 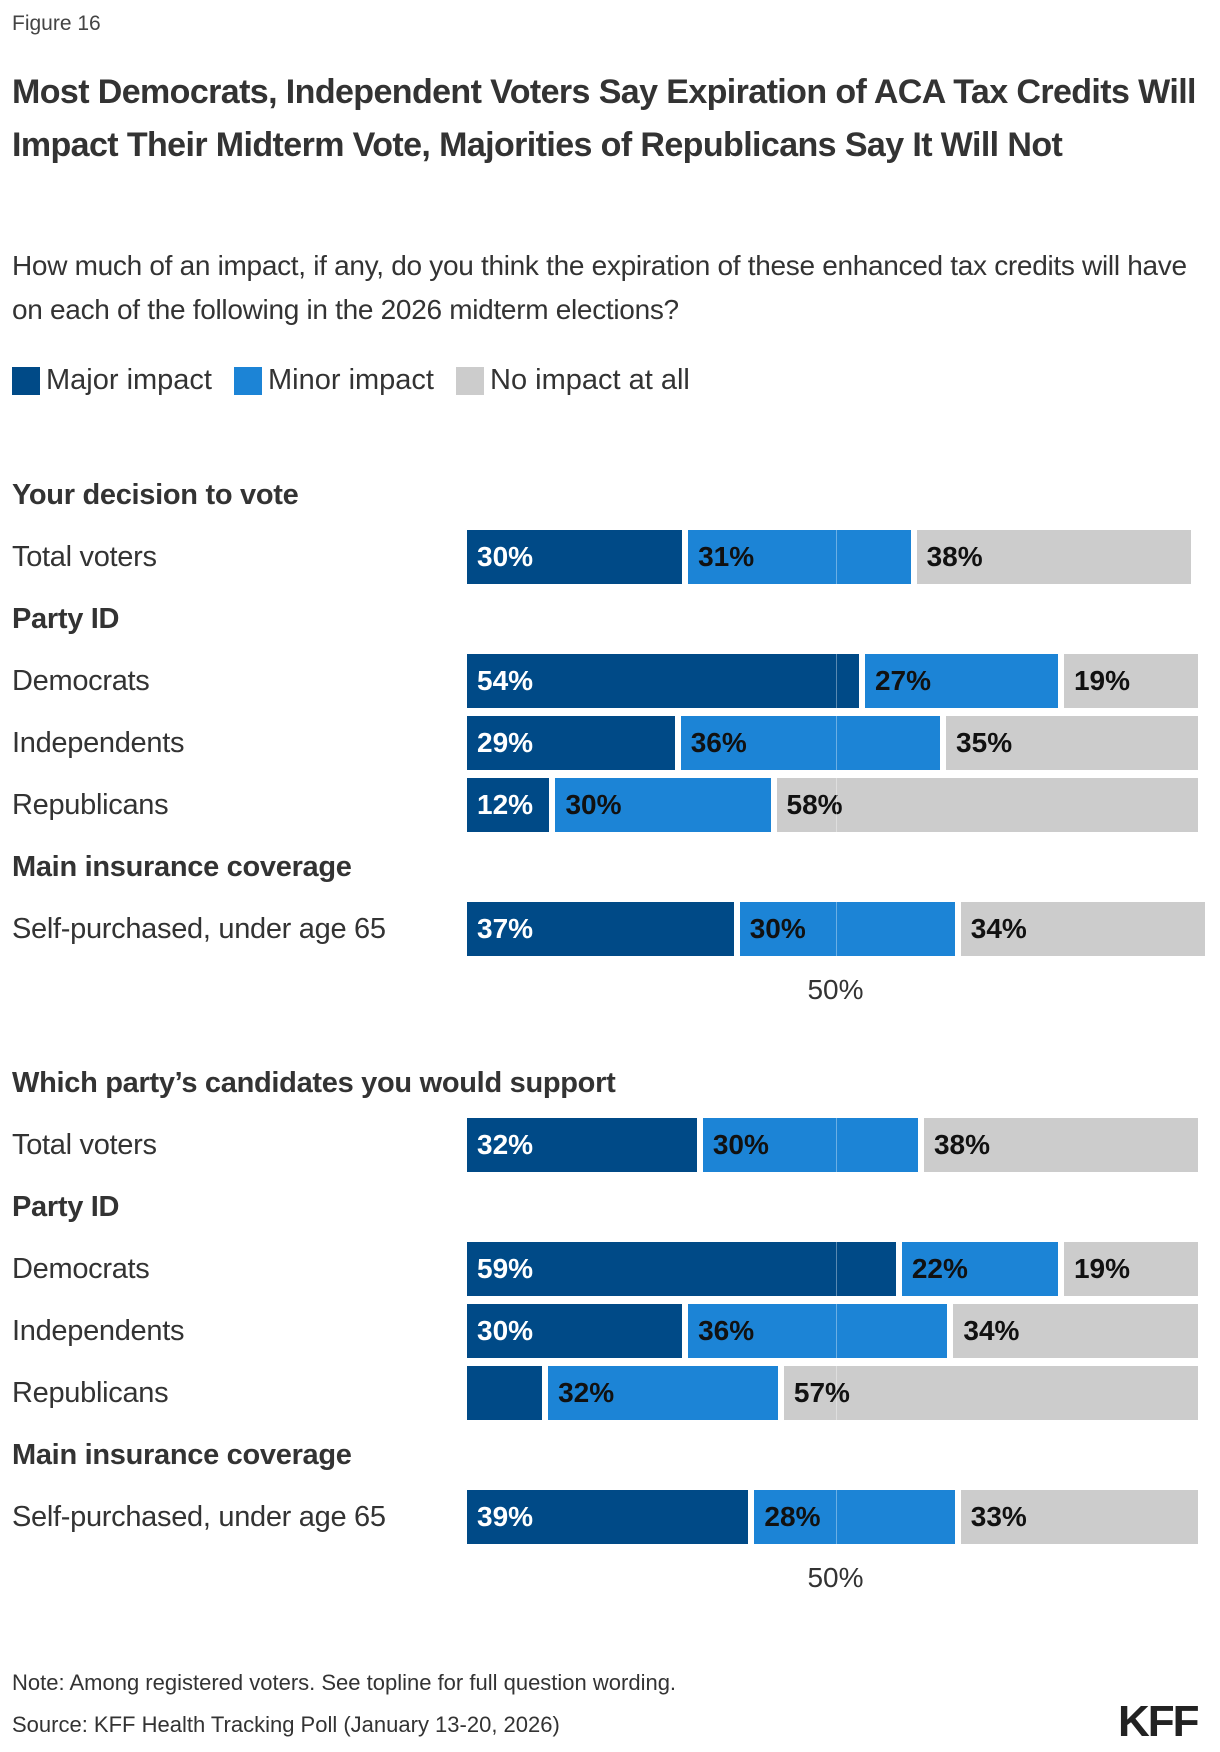 What do you see at coordinates (1159, 1721) in the screenshot?
I see `kff-logo: KFF` at bounding box center [1159, 1721].